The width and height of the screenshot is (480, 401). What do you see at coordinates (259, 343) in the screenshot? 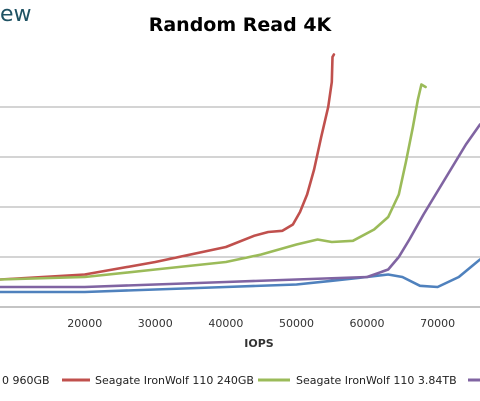
I see `x-axis-label: IOPS` at bounding box center [259, 343].